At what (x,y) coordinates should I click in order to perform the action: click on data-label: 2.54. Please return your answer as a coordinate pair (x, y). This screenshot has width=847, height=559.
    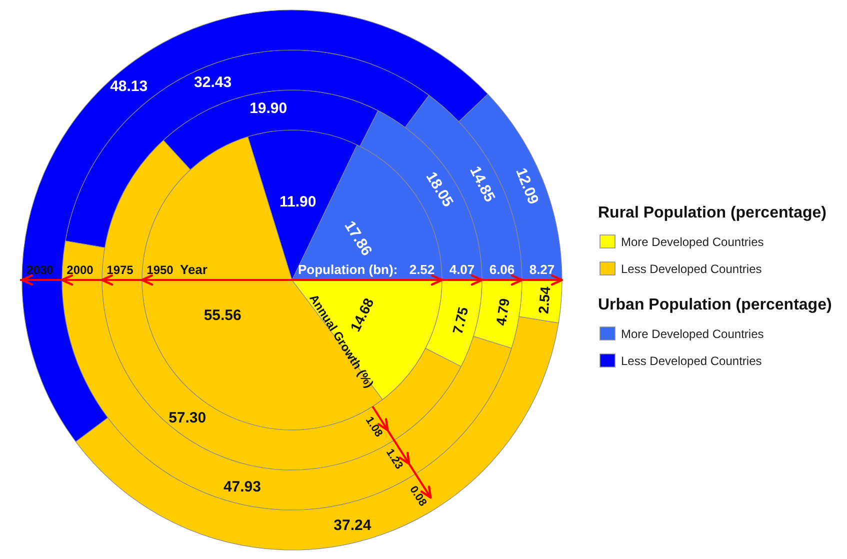
    Looking at the image, I should click on (544, 300).